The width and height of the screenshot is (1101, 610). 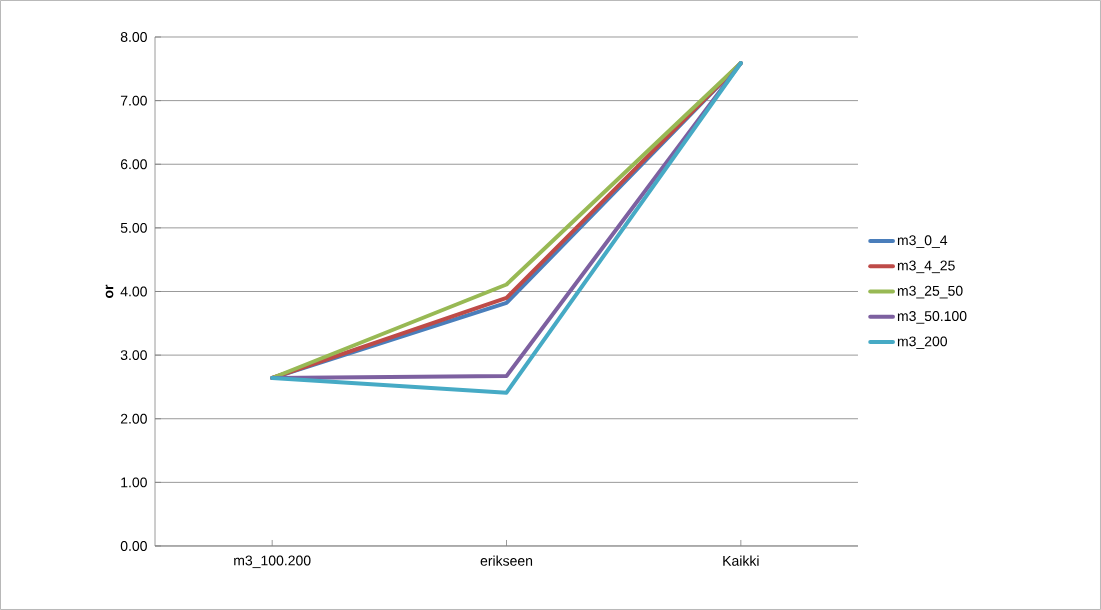 I want to click on legend-label: m3_4_25, so click(x=926, y=267).